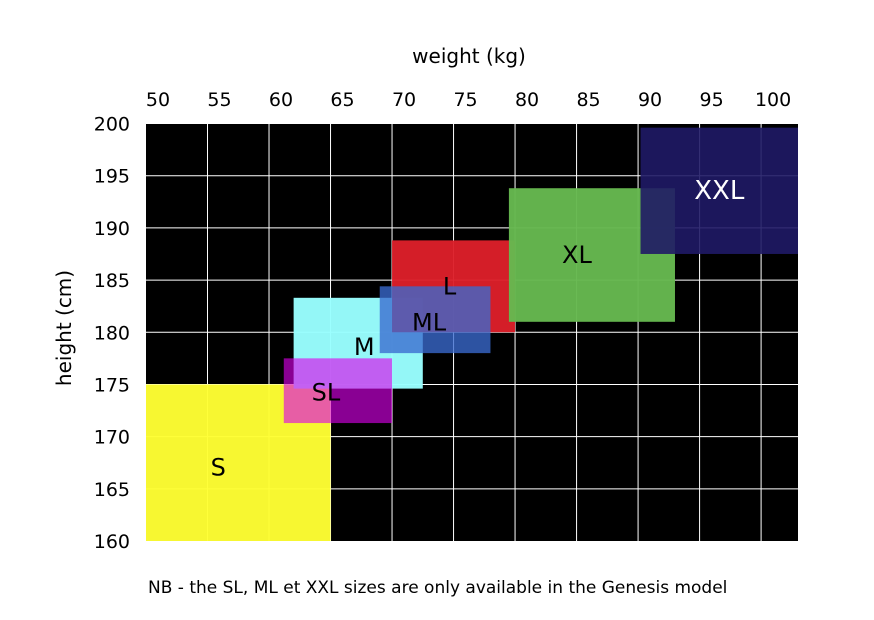 The width and height of the screenshot is (874, 620). I want to click on y-tick-label: 175, so click(112, 385).